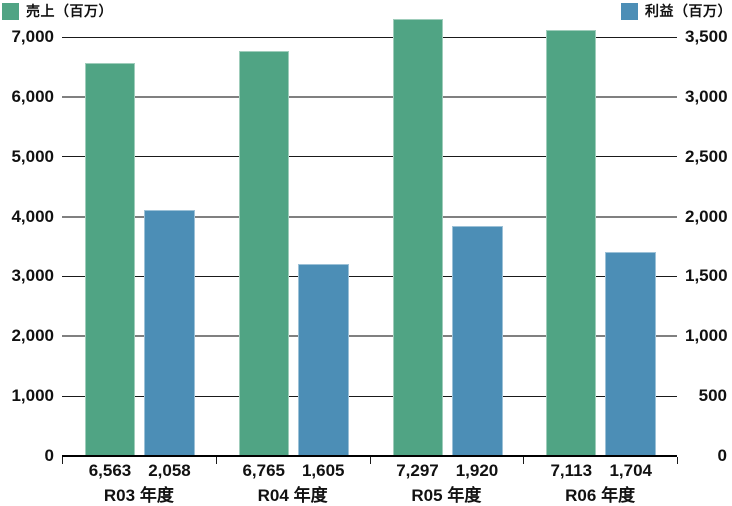  What do you see at coordinates (417, 470) in the screenshot?
I see `value-label-sales: 7,297` at bounding box center [417, 470].